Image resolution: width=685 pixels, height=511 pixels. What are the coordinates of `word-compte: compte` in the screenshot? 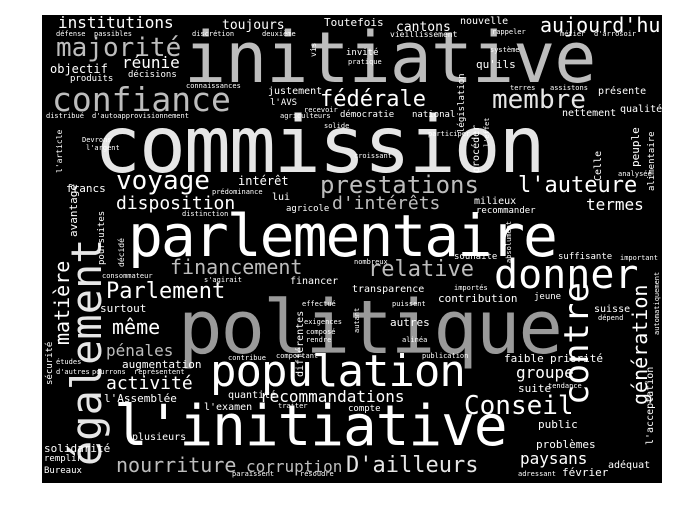 It's located at (364, 409).